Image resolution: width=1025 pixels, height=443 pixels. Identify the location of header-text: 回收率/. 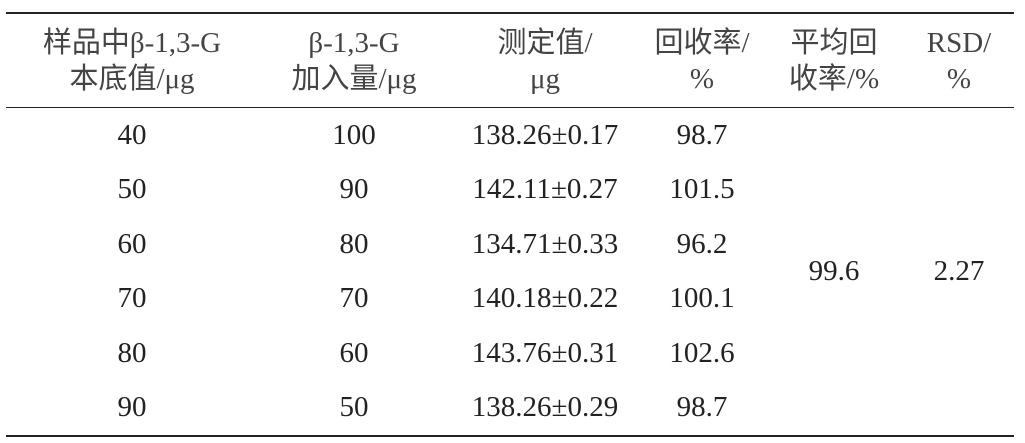
(702, 42).